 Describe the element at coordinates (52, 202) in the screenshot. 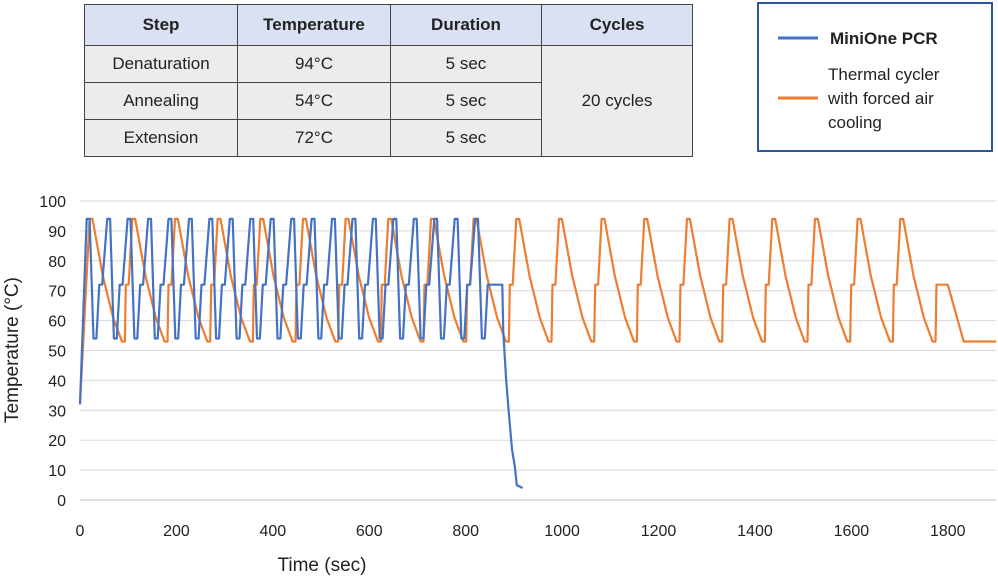

I see `y-tick-label: 100` at that location.